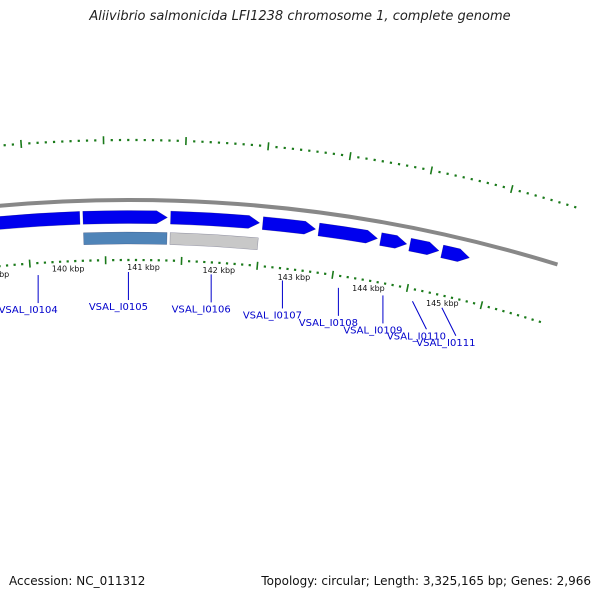  What do you see at coordinates (143, 267) in the screenshot?
I see `scale-label: 141 kbp` at bounding box center [143, 267].